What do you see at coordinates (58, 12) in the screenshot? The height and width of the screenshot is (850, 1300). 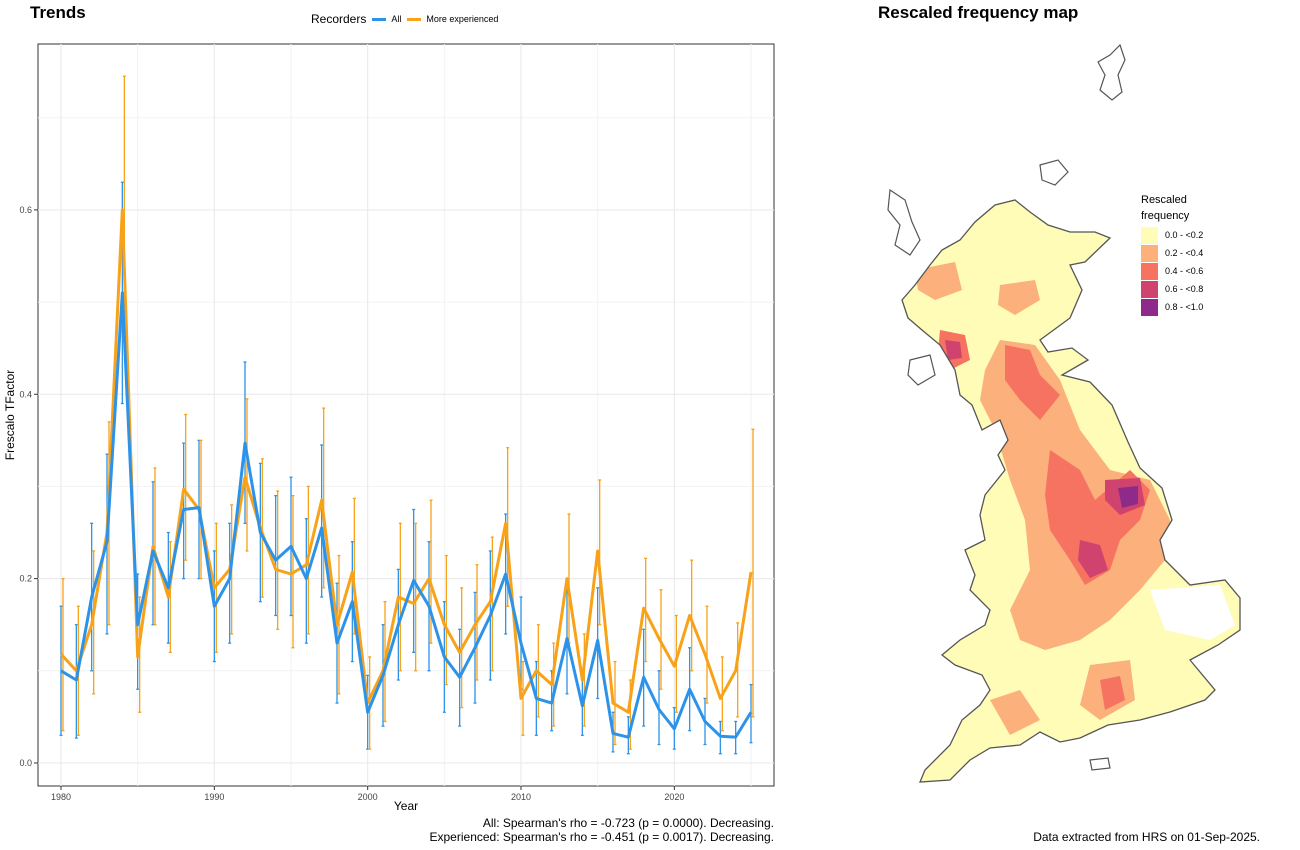 I see `trends-title: Trends` at bounding box center [58, 12].